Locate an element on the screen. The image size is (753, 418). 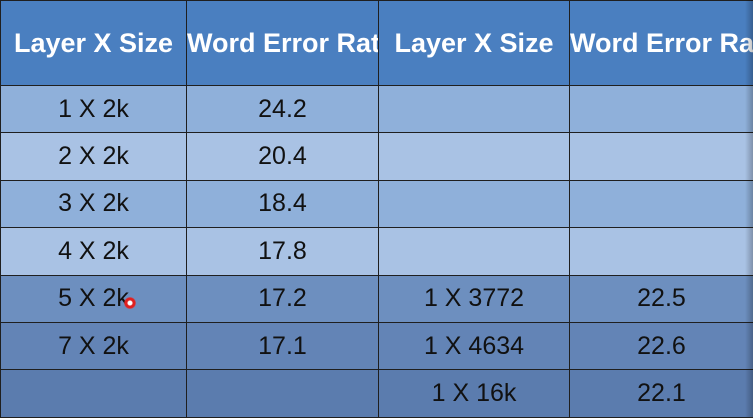
header-layer-size-right: Layer X Size is located at coordinates (474, 43).